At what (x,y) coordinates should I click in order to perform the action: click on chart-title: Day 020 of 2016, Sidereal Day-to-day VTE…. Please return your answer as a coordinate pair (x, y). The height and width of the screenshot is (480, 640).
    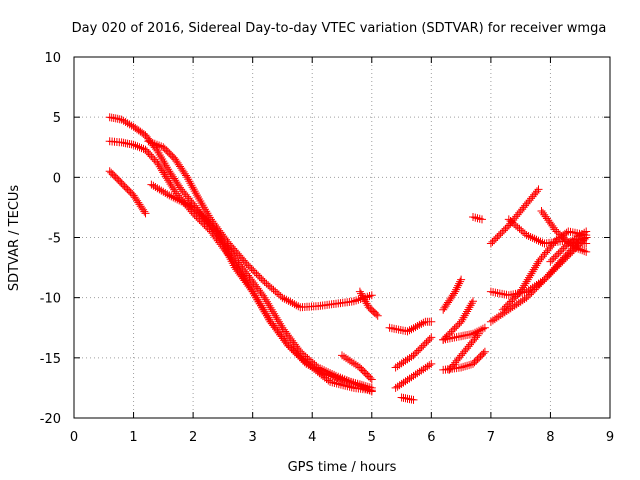
    Looking at the image, I should click on (339, 28).